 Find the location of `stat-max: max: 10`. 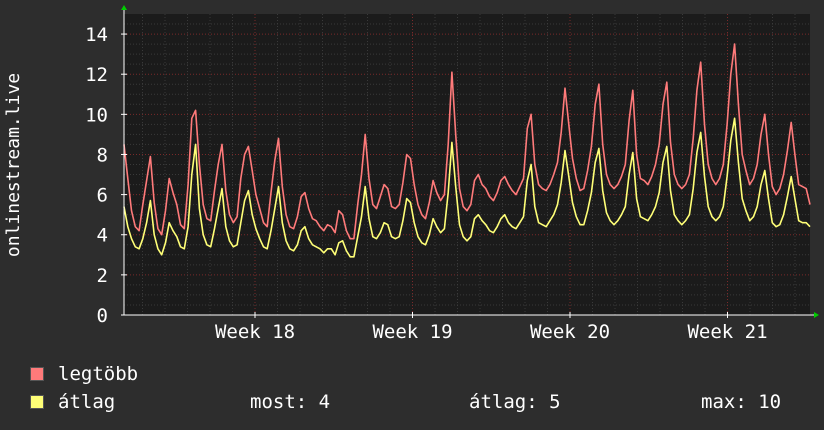

stat-max: max: 10 is located at coordinates (741, 402).